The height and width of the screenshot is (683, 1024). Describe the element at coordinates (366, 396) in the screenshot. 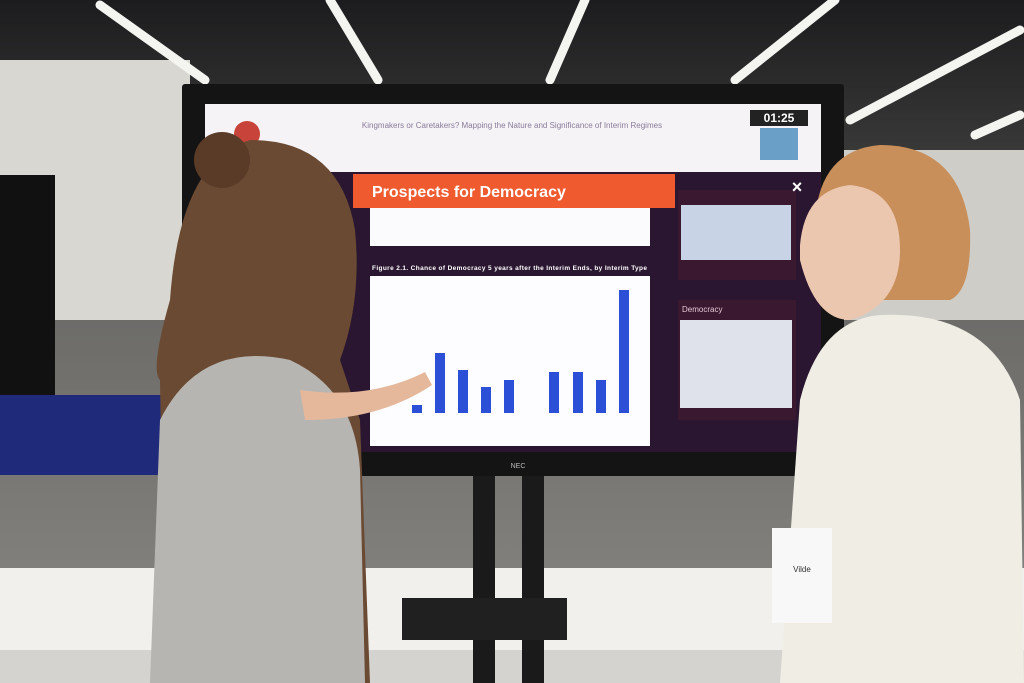

I see `person-arm` at that location.